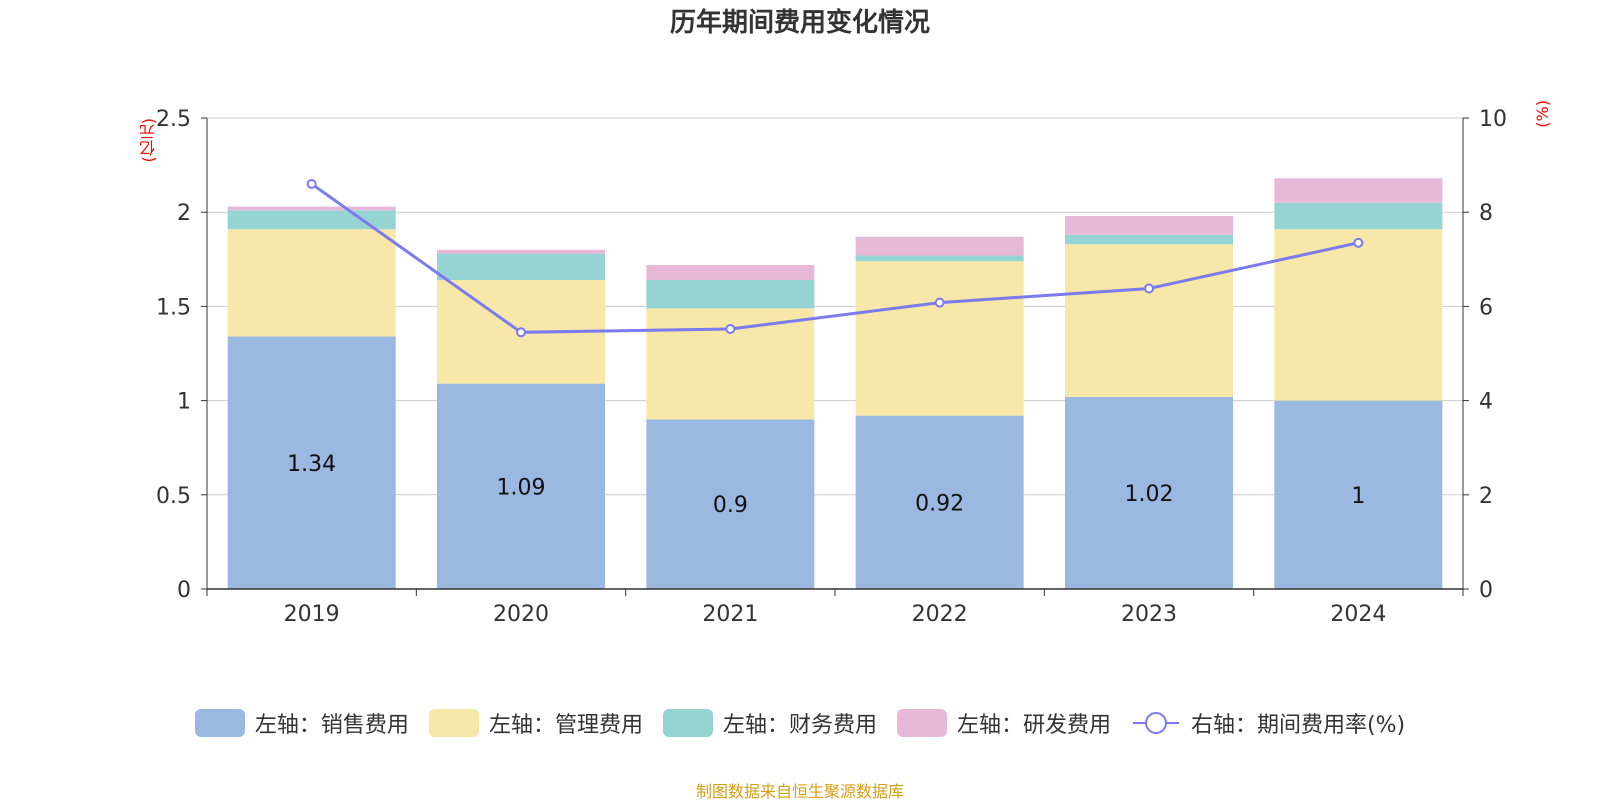  I want to click on legend-item-sales: 左轴：销售费用, so click(301, 723).